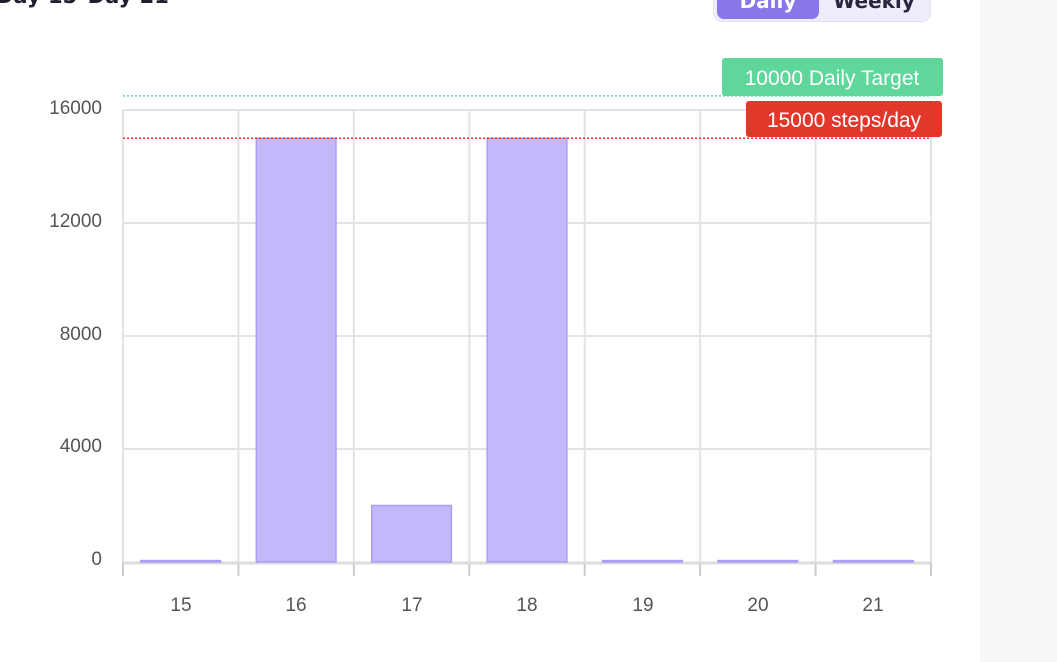 Image resolution: width=1057 pixels, height=662 pixels. Describe the element at coordinates (81, 446) in the screenshot. I see `y-tick-label: 4000` at that location.